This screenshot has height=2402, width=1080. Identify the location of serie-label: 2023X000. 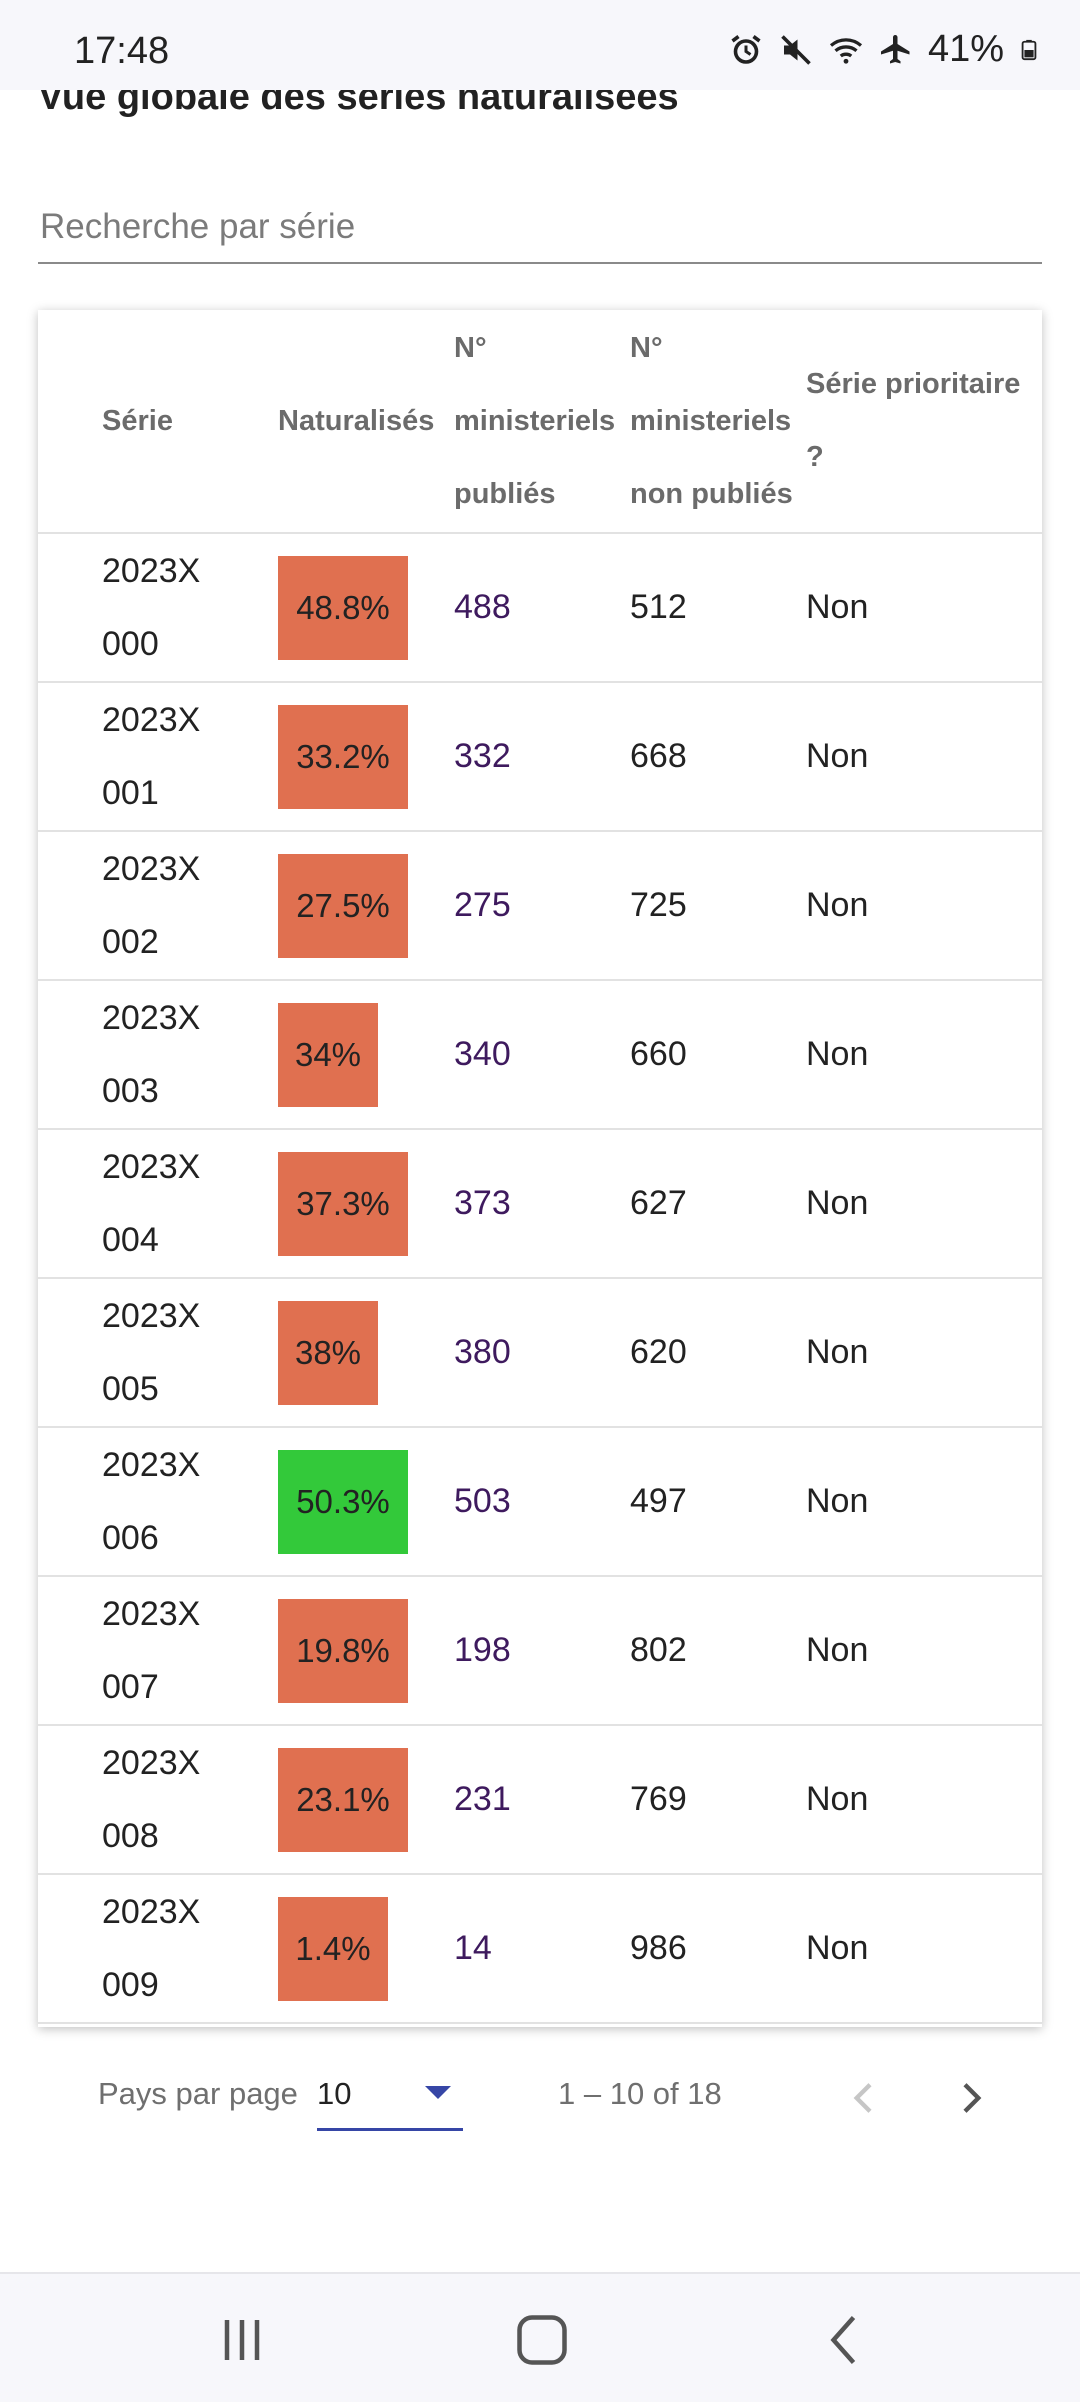
(151, 607).